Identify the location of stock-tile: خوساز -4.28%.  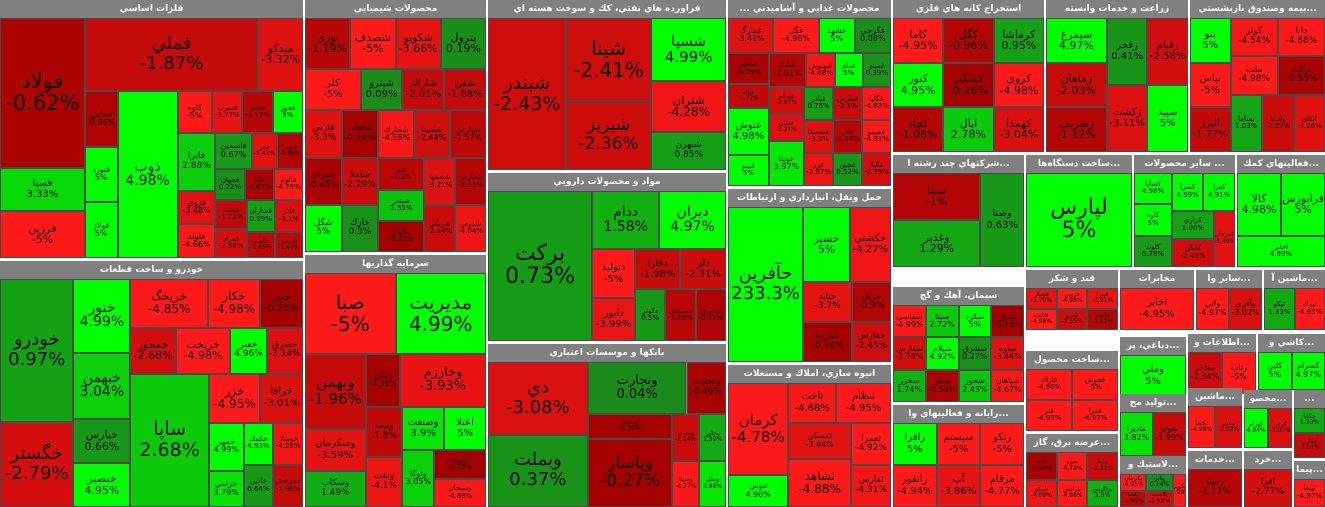
(288, 443).